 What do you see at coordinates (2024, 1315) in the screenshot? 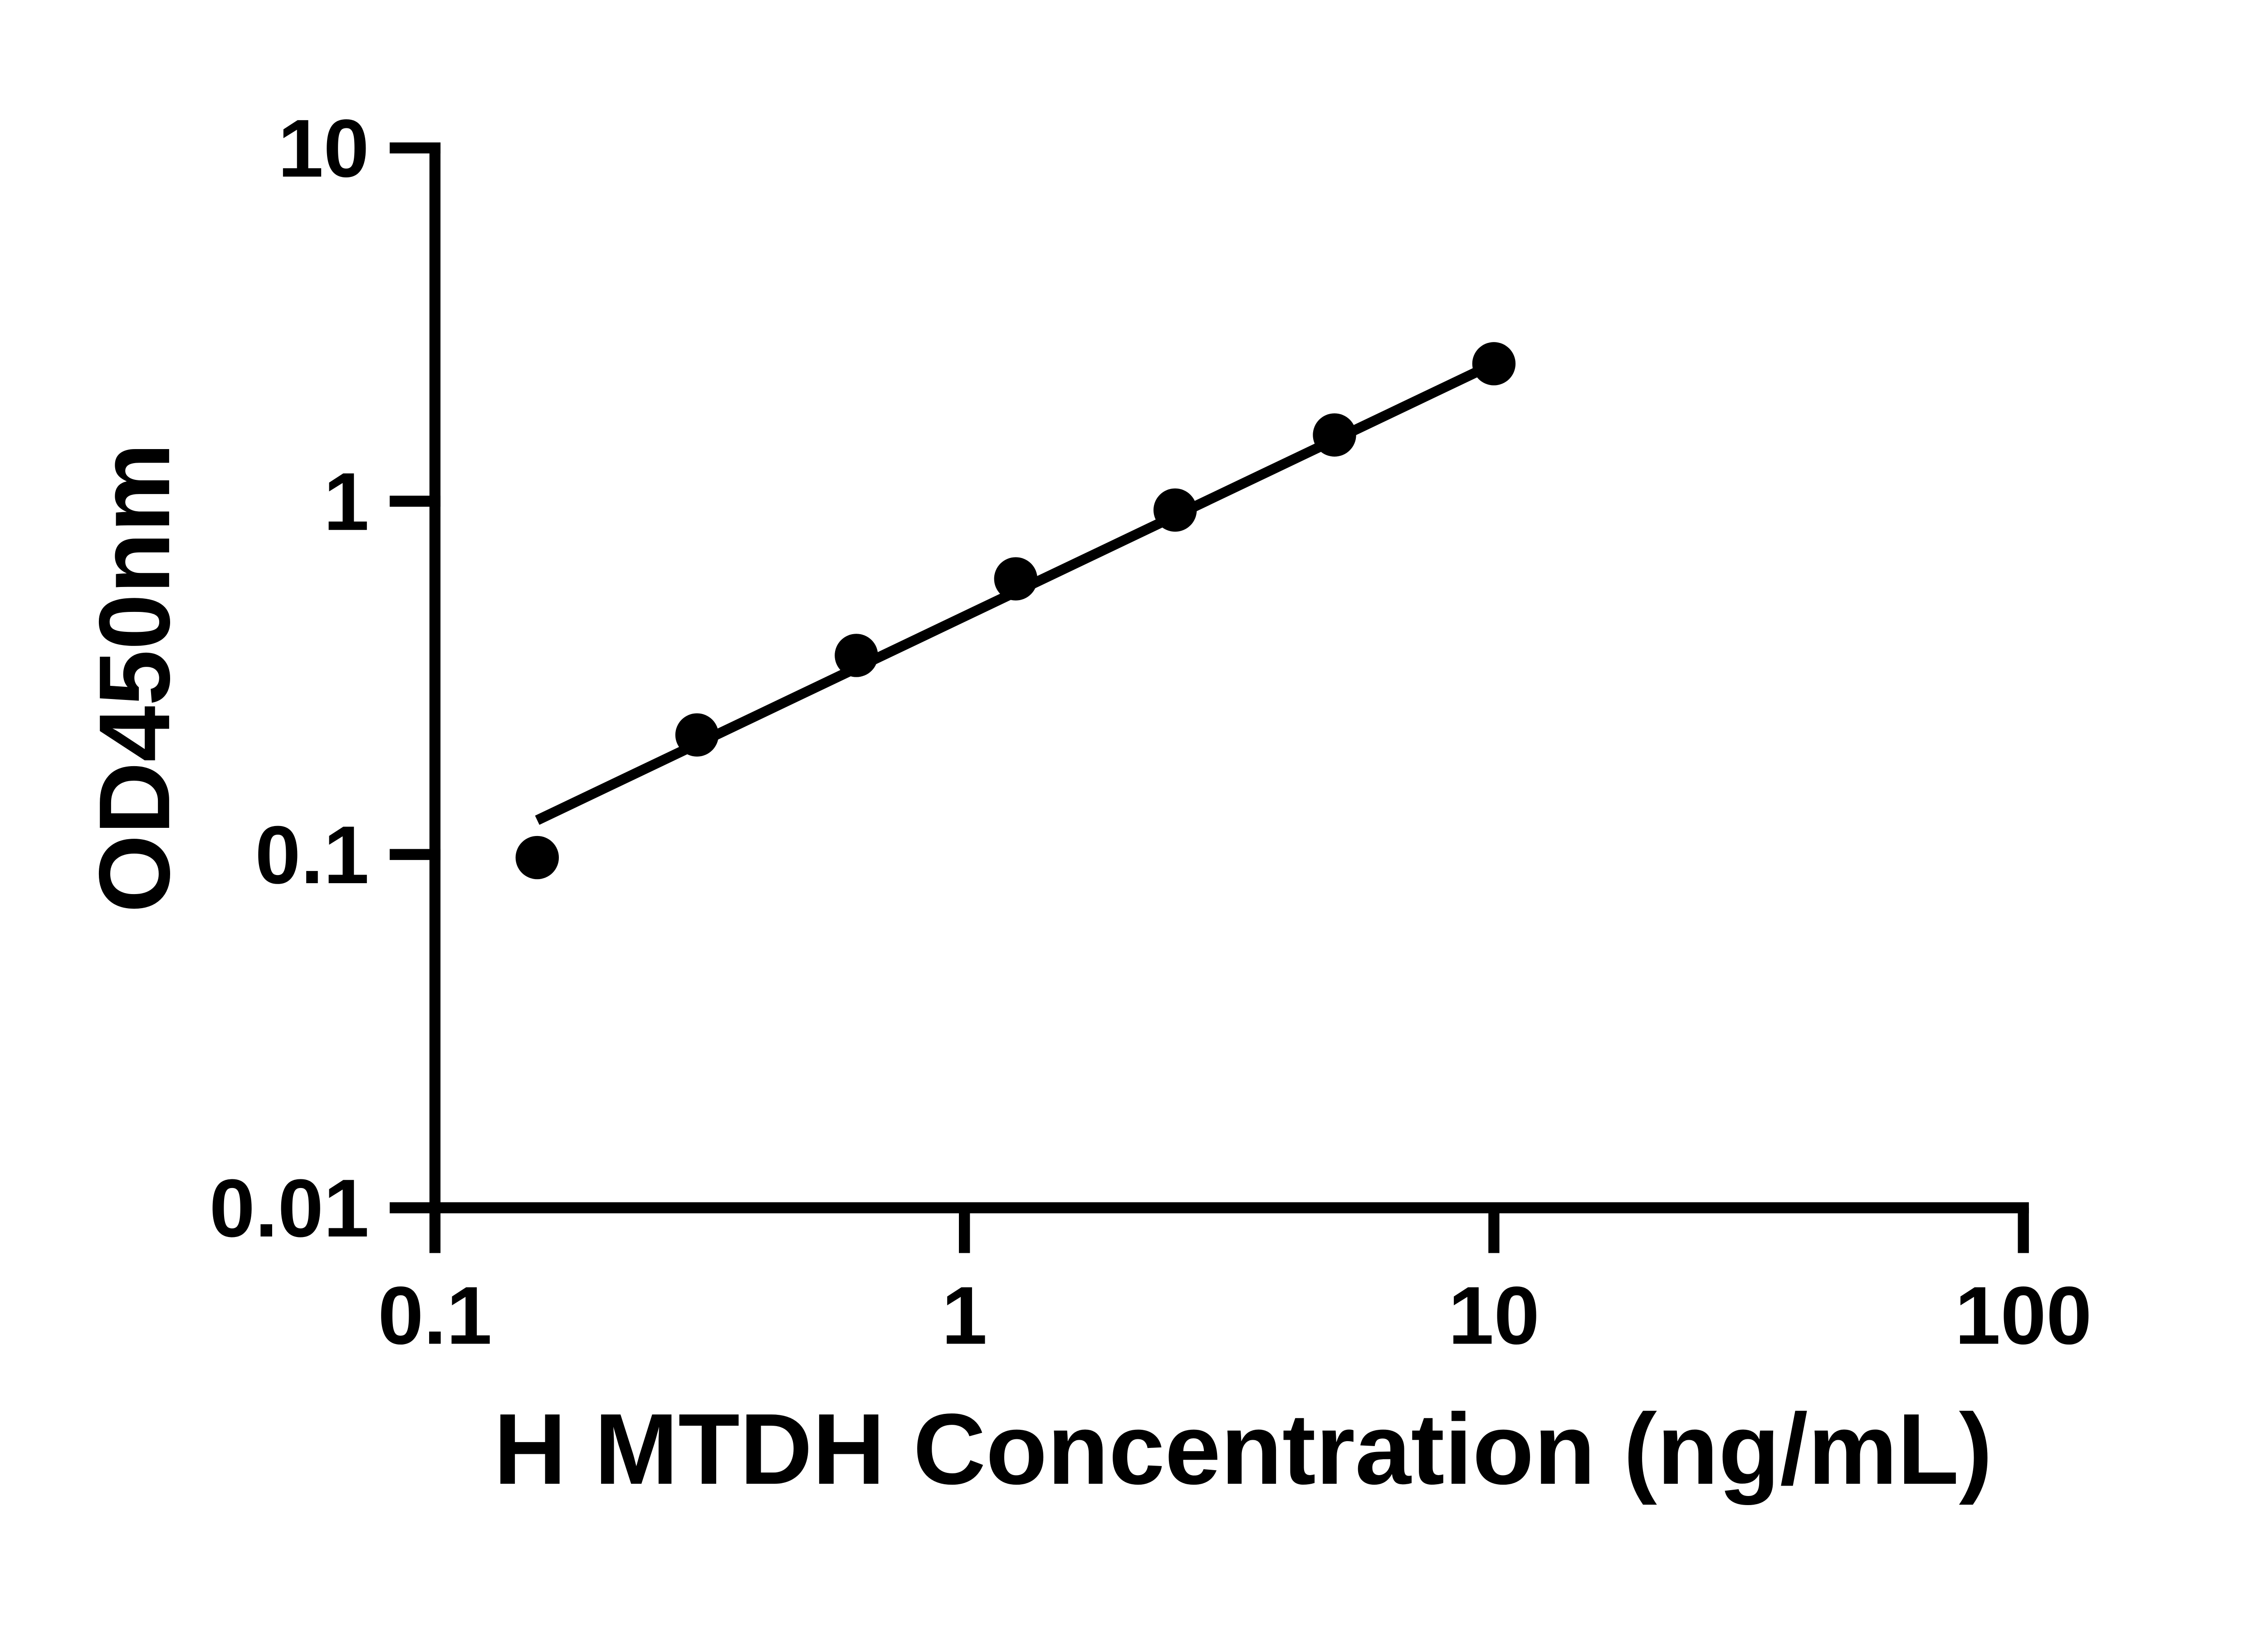
I see `x-tick-label-100: 100` at bounding box center [2024, 1315].